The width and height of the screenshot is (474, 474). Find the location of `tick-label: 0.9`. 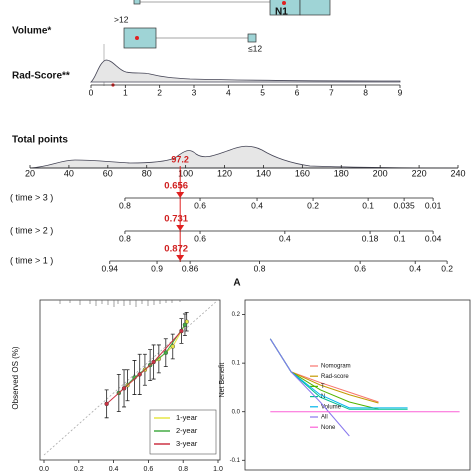

tick-label: 0.9 is located at coordinates (157, 268).